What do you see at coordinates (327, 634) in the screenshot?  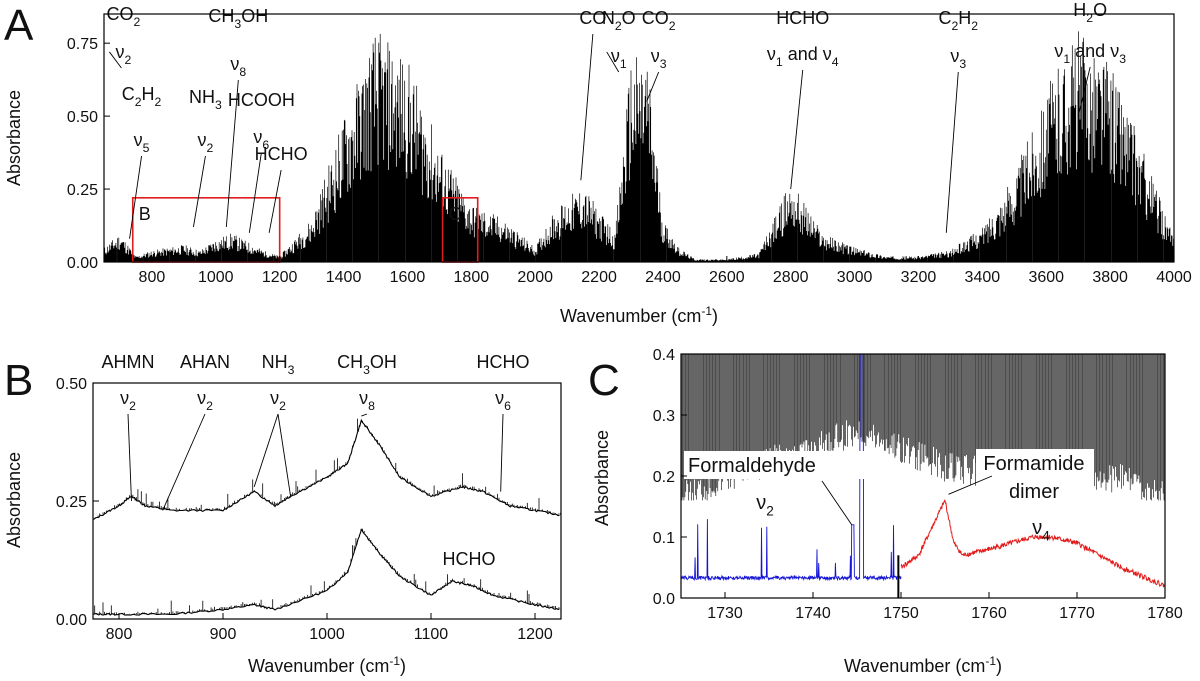 I see `panel-b-x-tick-label: 1000` at bounding box center [327, 634].